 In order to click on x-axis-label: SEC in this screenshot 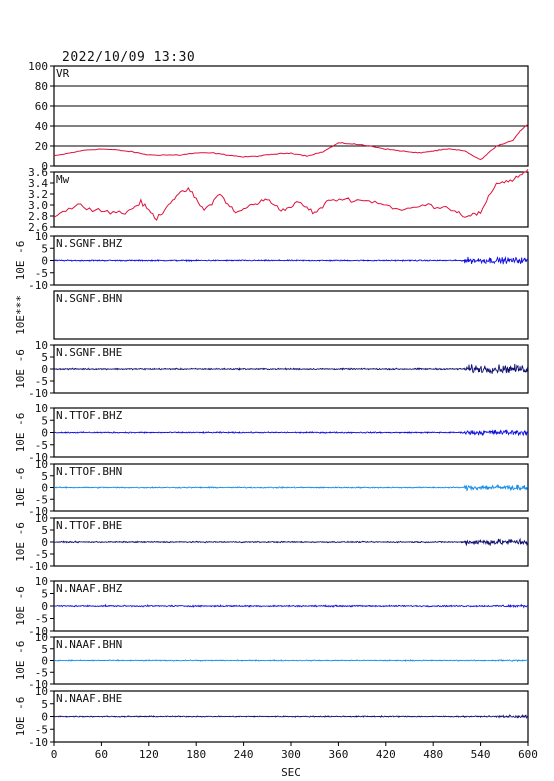, I will do `click(291, 772)`.